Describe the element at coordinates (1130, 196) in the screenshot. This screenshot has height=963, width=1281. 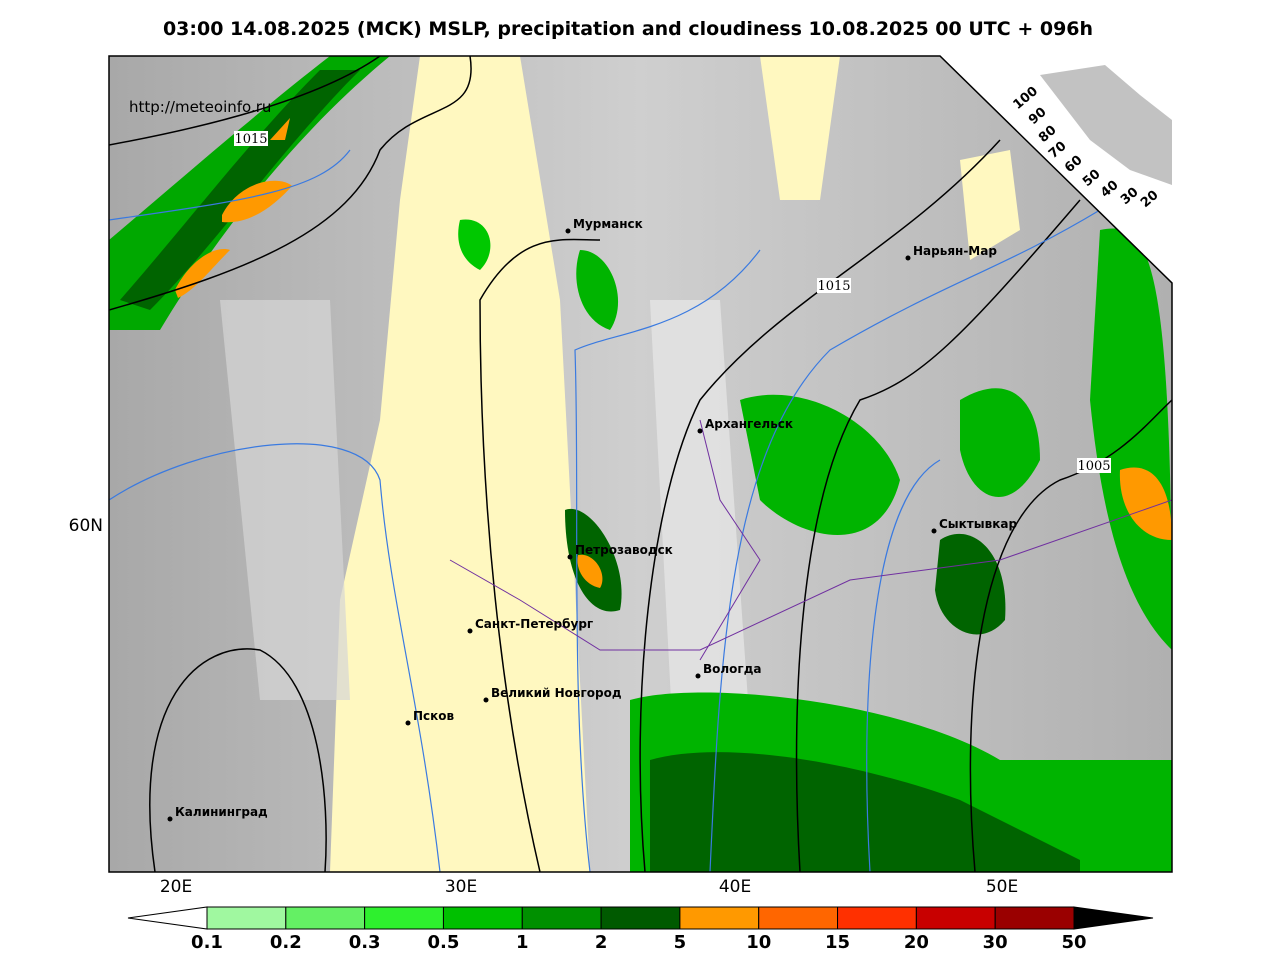
I see `cloud-scale-label: 30` at that location.